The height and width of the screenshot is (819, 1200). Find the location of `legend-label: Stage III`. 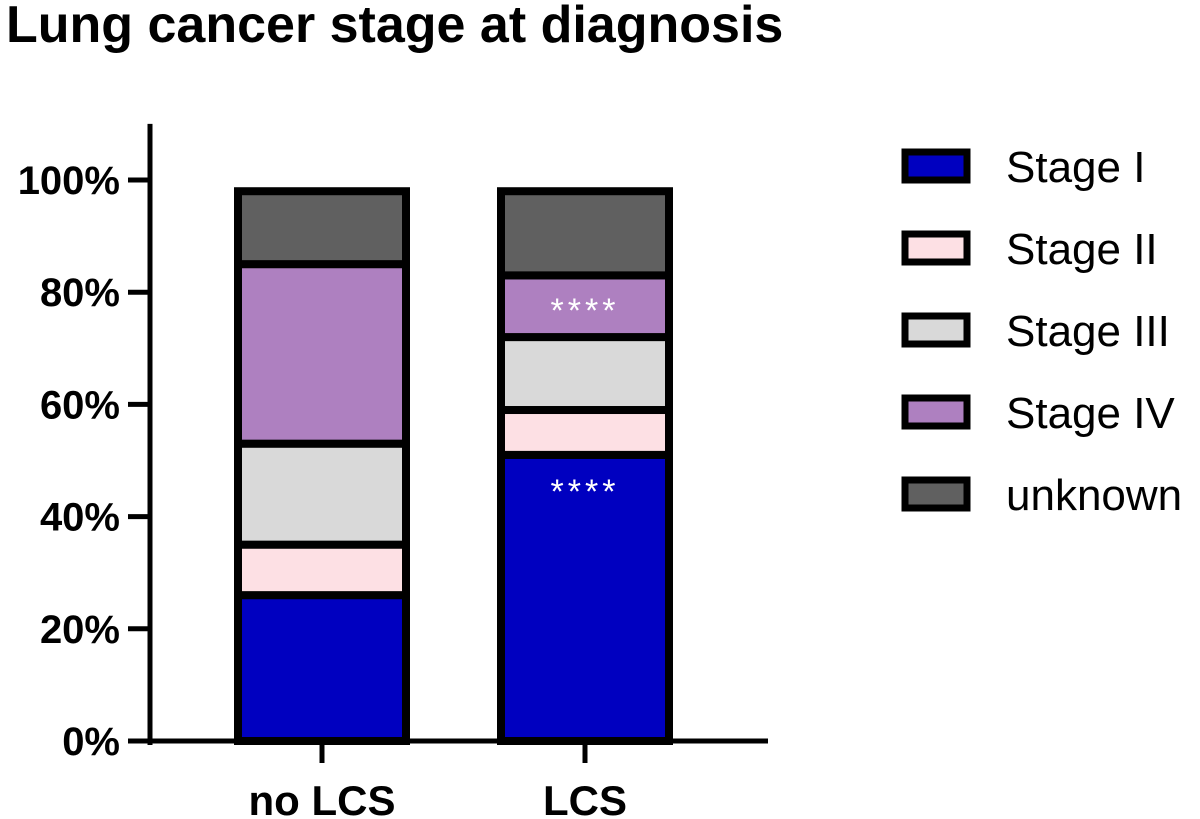

legend-label: Stage III is located at coordinates (1088, 331).